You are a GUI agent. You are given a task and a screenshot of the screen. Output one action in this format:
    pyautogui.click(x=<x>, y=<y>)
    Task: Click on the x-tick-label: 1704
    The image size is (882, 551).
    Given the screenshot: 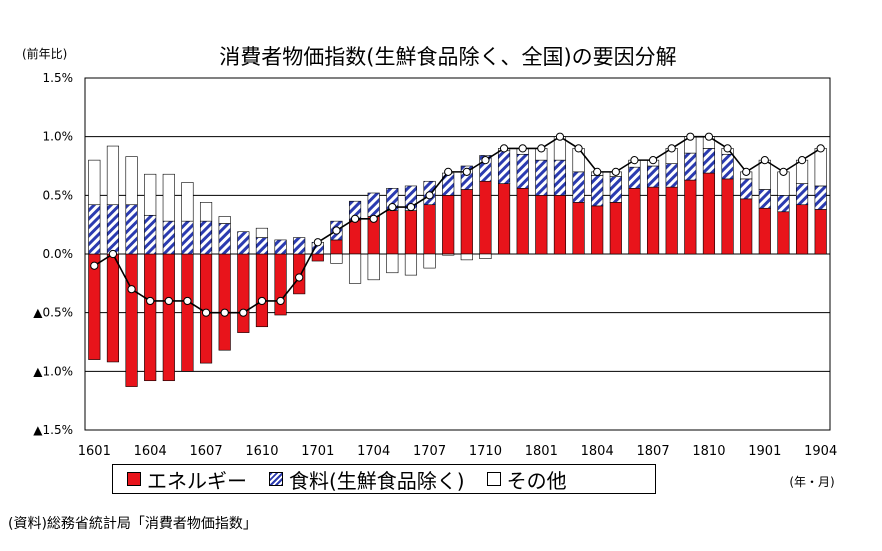 What is the action you would take?
    pyautogui.click(x=373, y=451)
    